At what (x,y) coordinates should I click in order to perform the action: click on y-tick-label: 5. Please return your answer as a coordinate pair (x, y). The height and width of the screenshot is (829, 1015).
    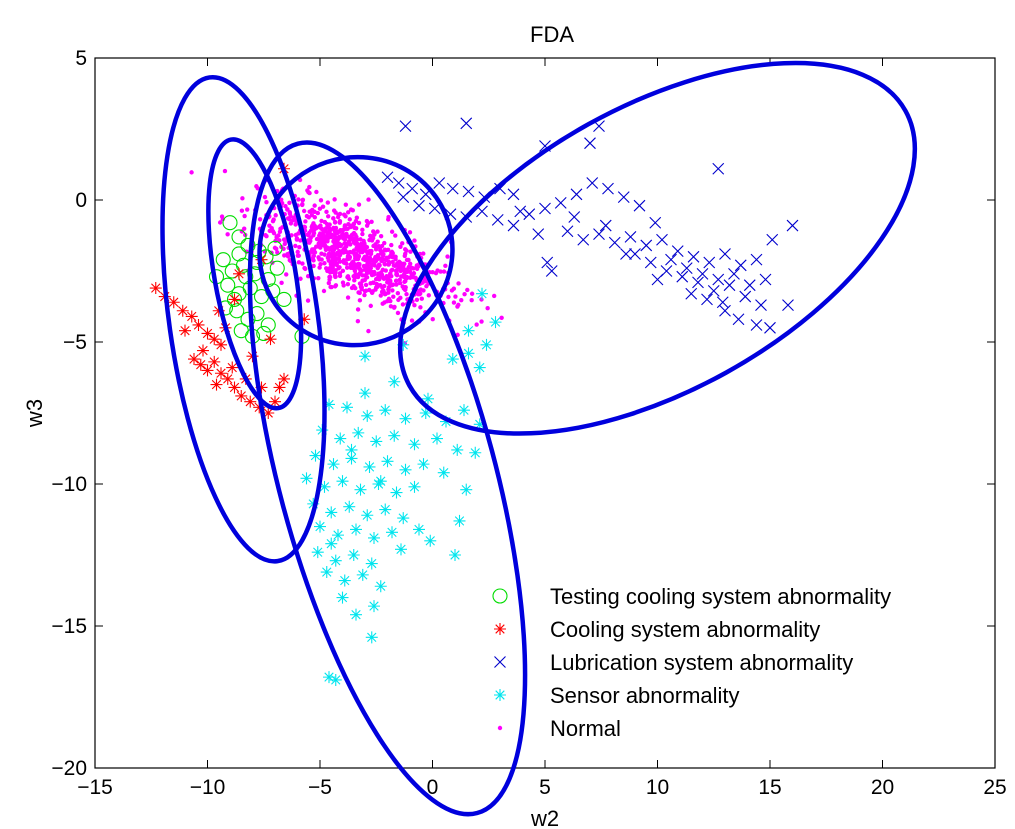
    Looking at the image, I should click on (81, 58).